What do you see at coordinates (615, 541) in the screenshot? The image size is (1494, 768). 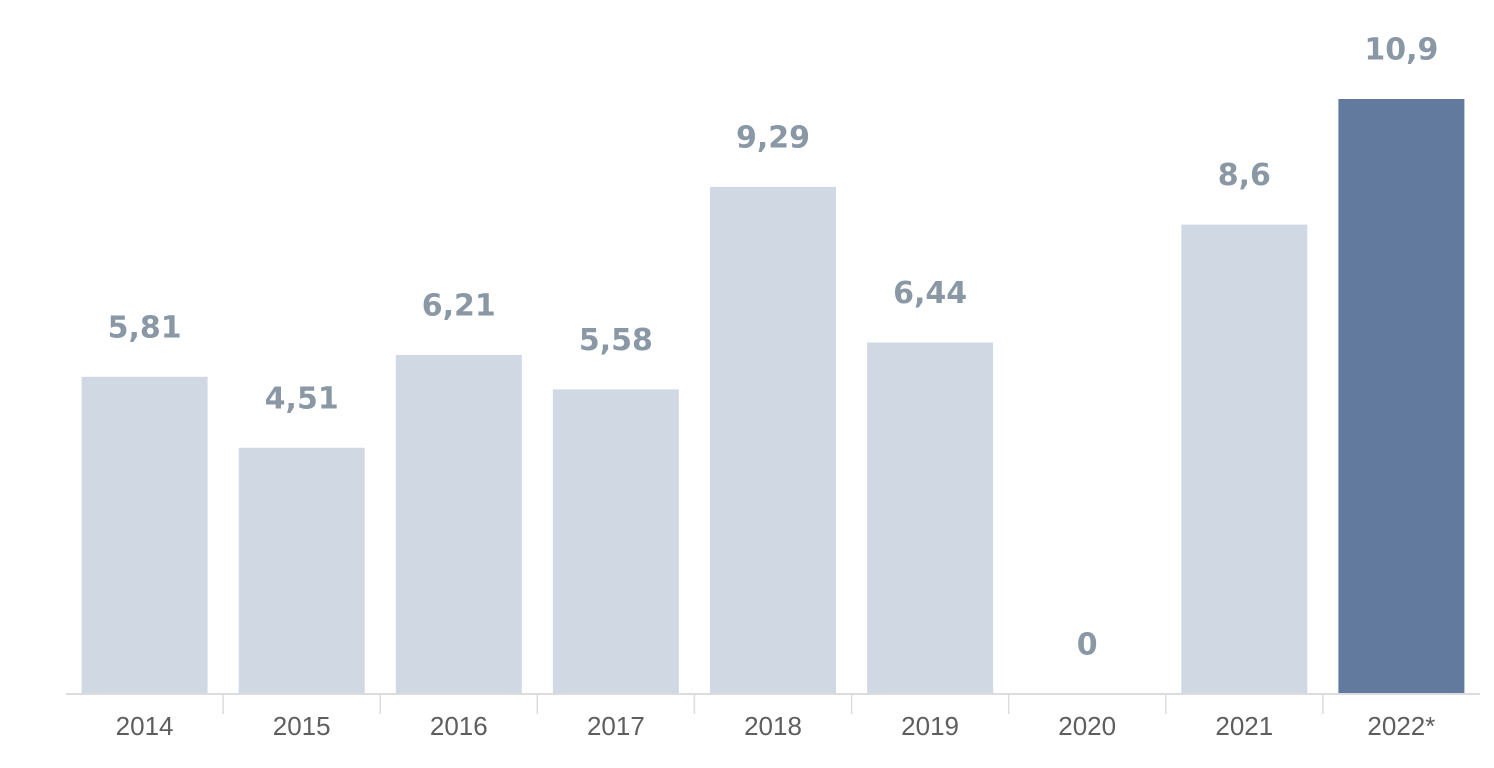 I see `bar-2017` at bounding box center [615, 541].